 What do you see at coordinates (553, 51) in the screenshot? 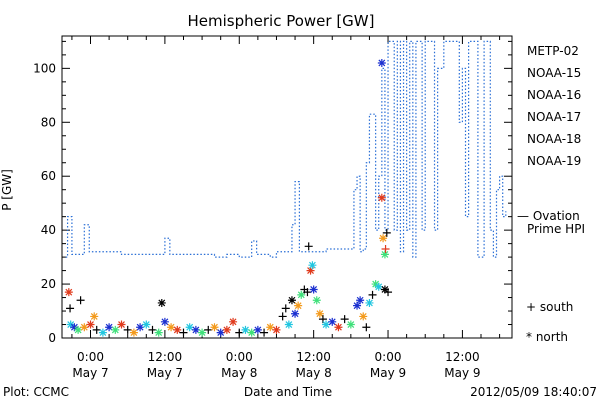
I see `legend-entry: METP-02` at bounding box center [553, 51].